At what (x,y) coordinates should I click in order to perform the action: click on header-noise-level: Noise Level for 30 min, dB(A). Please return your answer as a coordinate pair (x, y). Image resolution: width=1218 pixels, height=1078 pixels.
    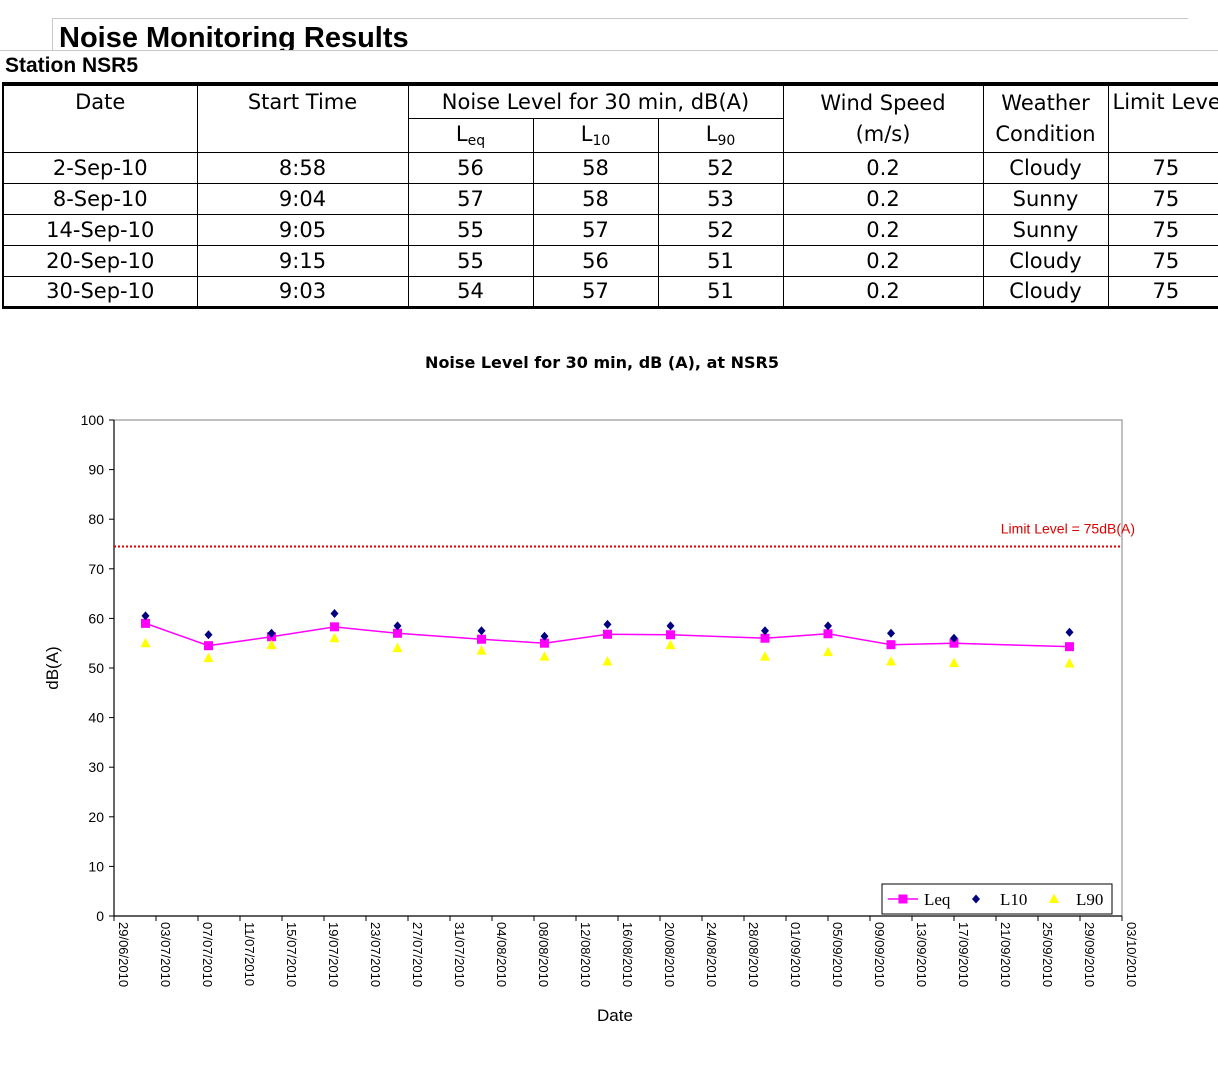
    Looking at the image, I should click on (595, 101).